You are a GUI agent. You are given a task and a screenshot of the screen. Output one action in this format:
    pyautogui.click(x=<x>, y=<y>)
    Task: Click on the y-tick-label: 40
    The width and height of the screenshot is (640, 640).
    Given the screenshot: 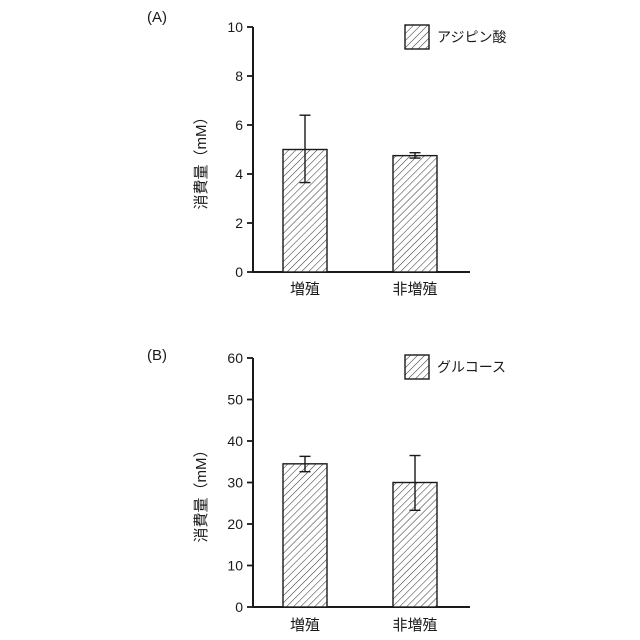 What is the action you would take?
    pyautogui.click(x=235, y=441)
    